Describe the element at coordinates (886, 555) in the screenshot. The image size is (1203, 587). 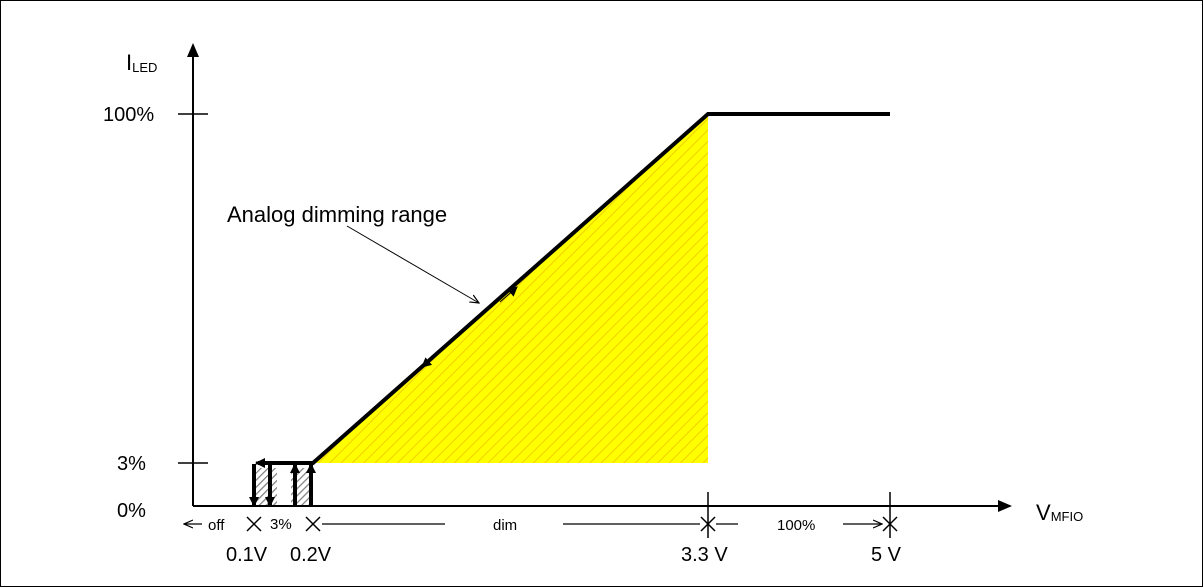
I see `x-tick-label-5: 5 V` at that location.